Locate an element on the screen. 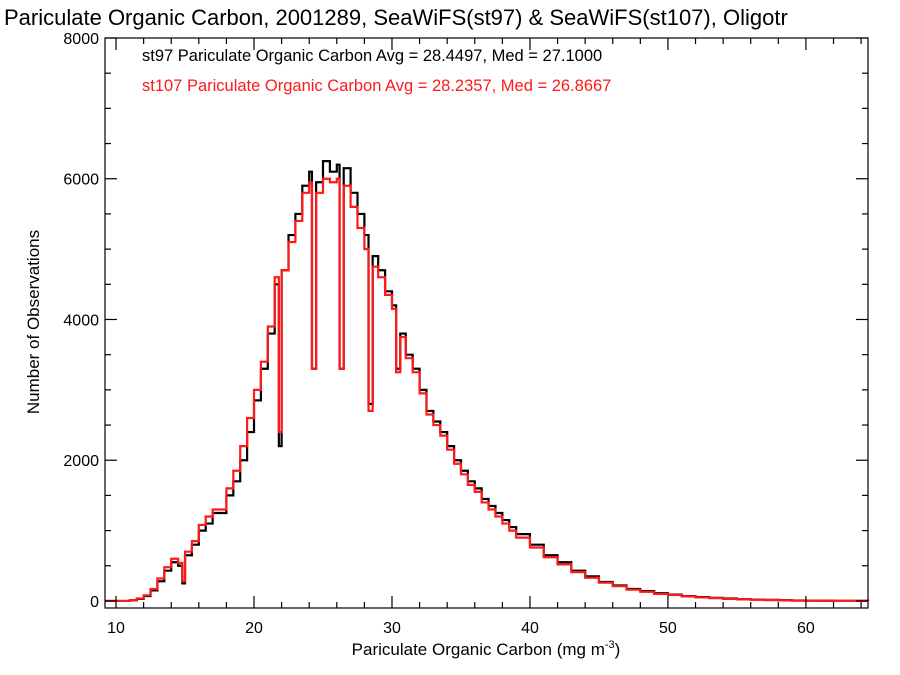  x-tick-label: 10 is located at coordinates (116, 628).